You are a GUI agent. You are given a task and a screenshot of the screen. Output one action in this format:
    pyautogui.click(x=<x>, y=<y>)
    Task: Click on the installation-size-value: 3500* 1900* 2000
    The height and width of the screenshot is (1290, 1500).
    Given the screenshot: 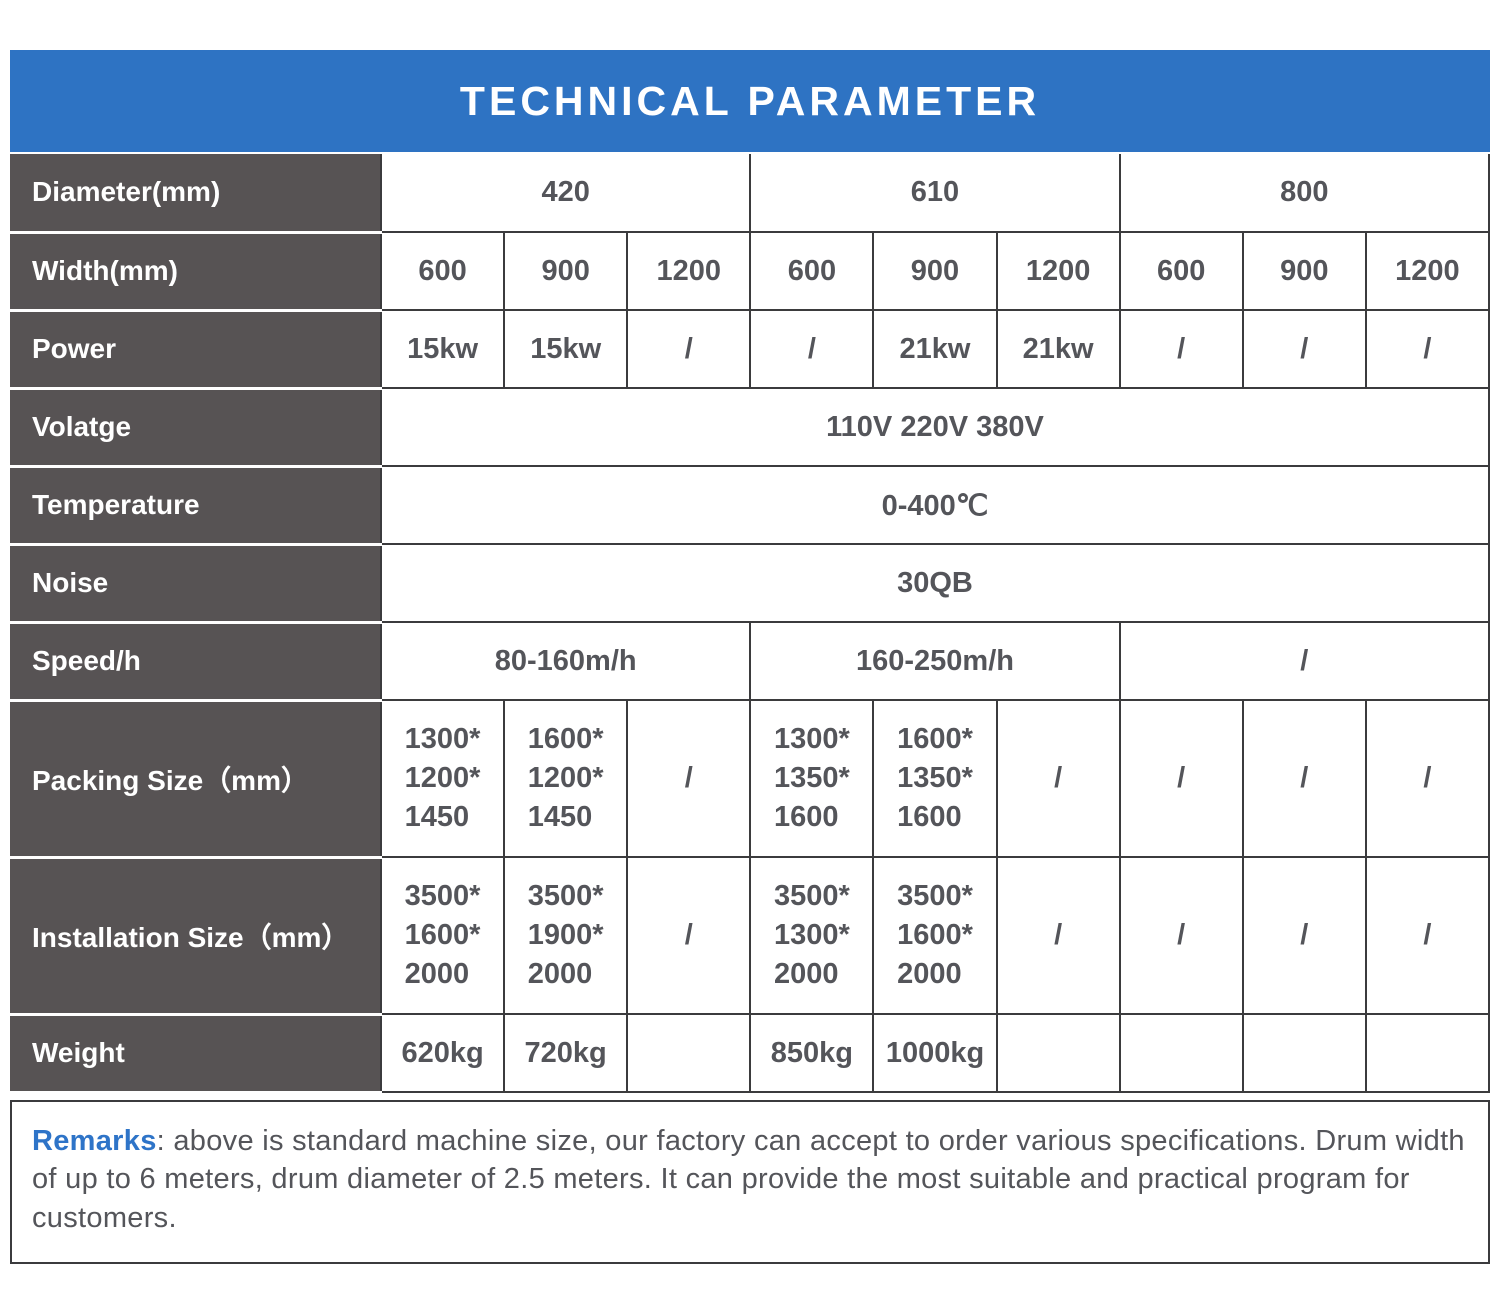 What is the action you would take?
    pyautogui.click(x=565, y=935)
    